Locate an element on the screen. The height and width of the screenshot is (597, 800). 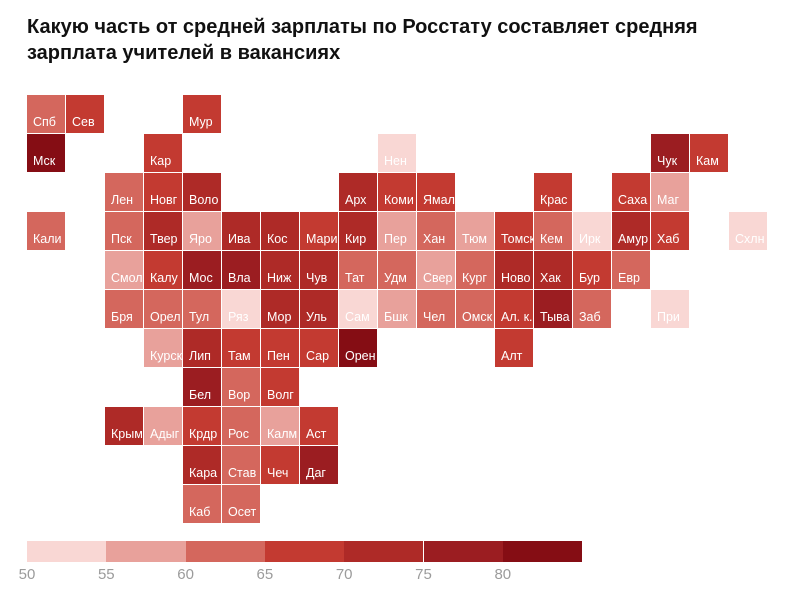
region-tile: Орен is located at coordinates (358, 348).